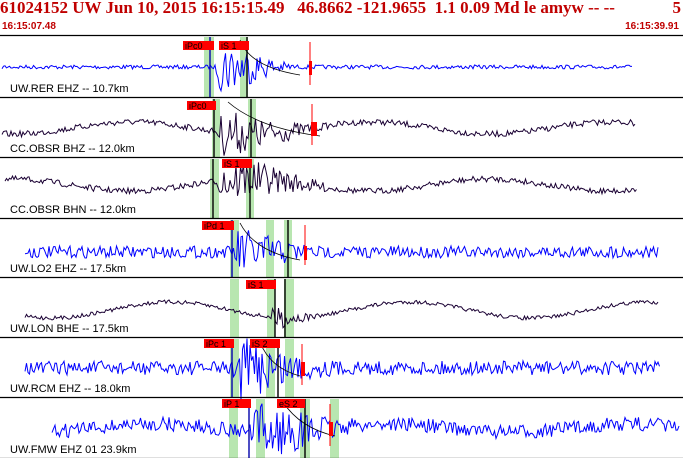 The image size is (683, 458). Describe the element at coordinates (73, 450) in the screenshot. I see `channel-label: UW.FMW EHZ 01 23.9km` at that location.